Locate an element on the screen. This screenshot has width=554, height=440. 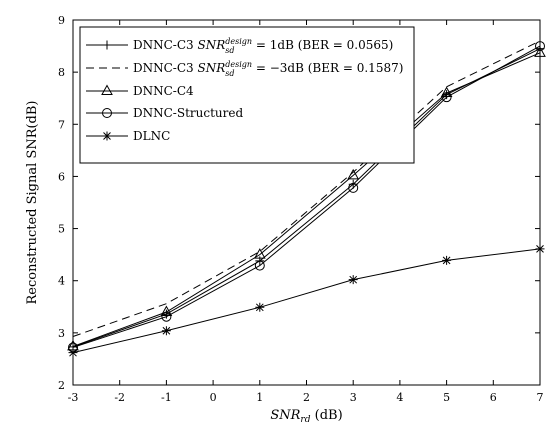
x-tick-label: 2 is located at coordinates (306, 397).